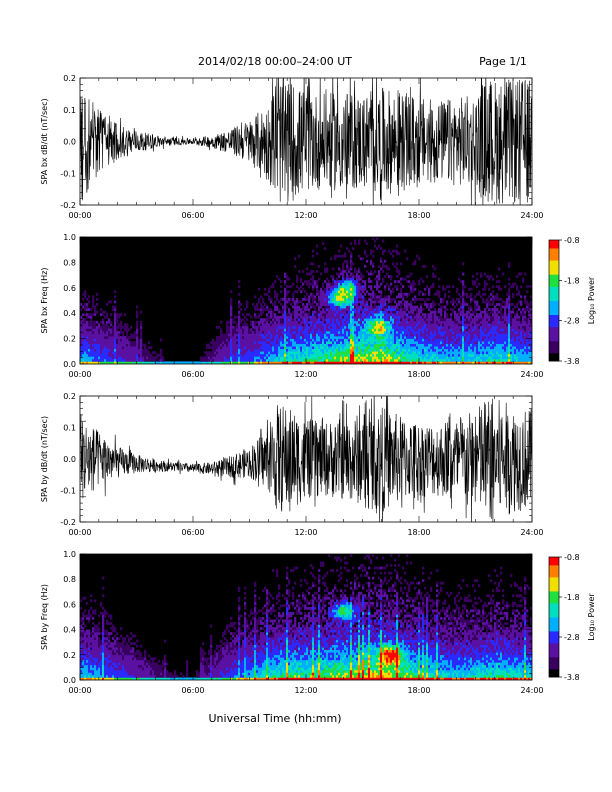 This screenshot has width=612, height=792. Describe the element at coordinates (305, 215) in the screenshot. I see `x-tick-label: 12:00` at that location.